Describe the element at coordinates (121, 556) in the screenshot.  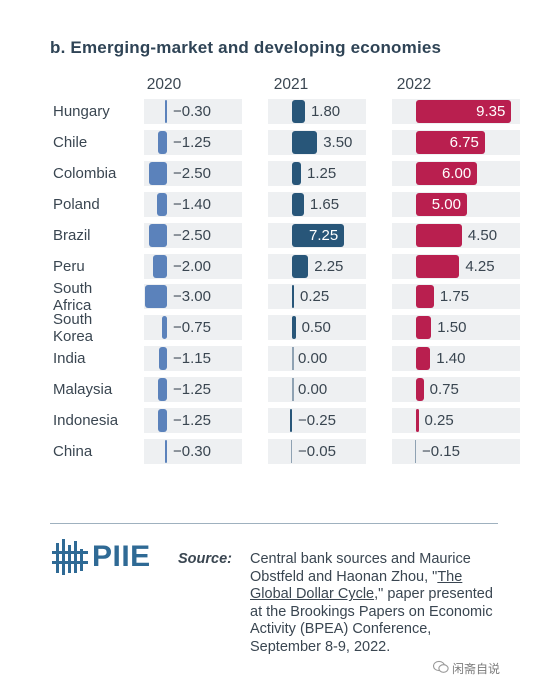
I see `piie-logo-text: PIIE` at that location.